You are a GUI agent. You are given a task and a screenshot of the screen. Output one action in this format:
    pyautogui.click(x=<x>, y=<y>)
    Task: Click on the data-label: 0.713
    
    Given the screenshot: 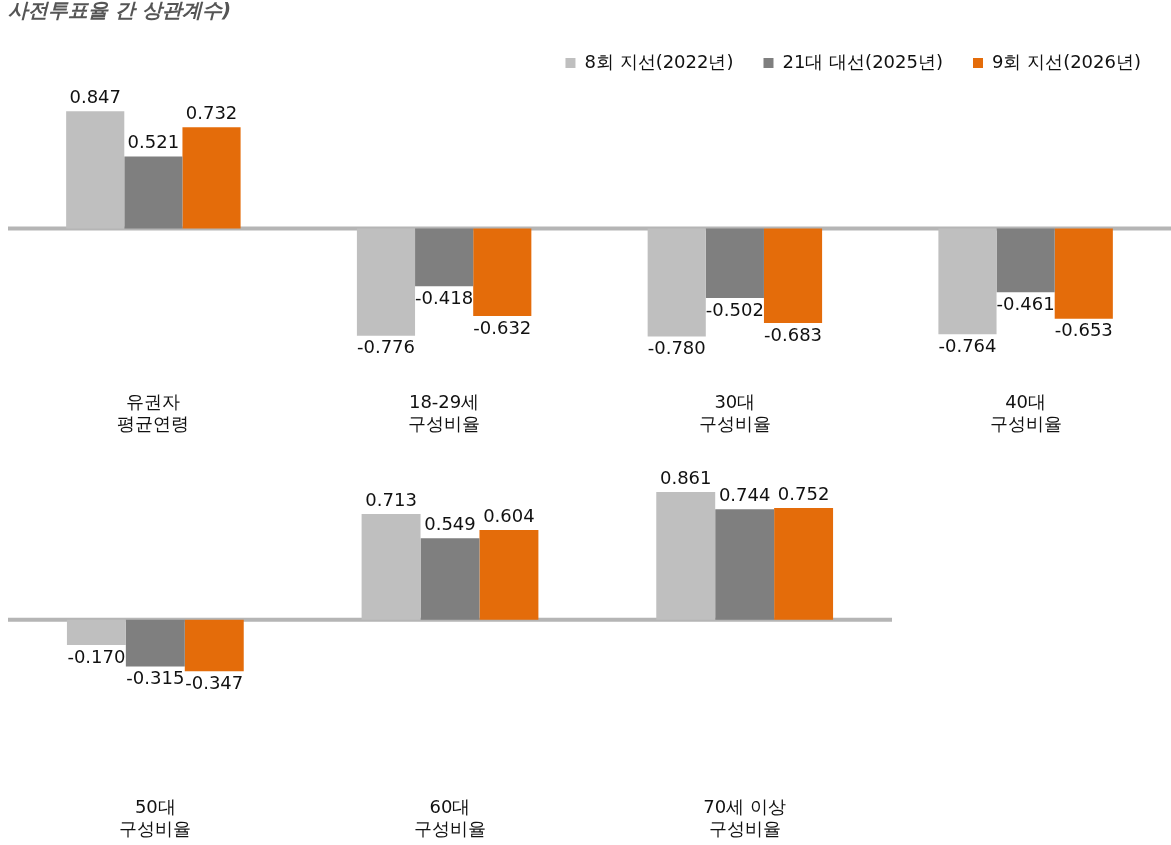 What is the action you would take?
    pyautogui.click(x=391, y=499)
    